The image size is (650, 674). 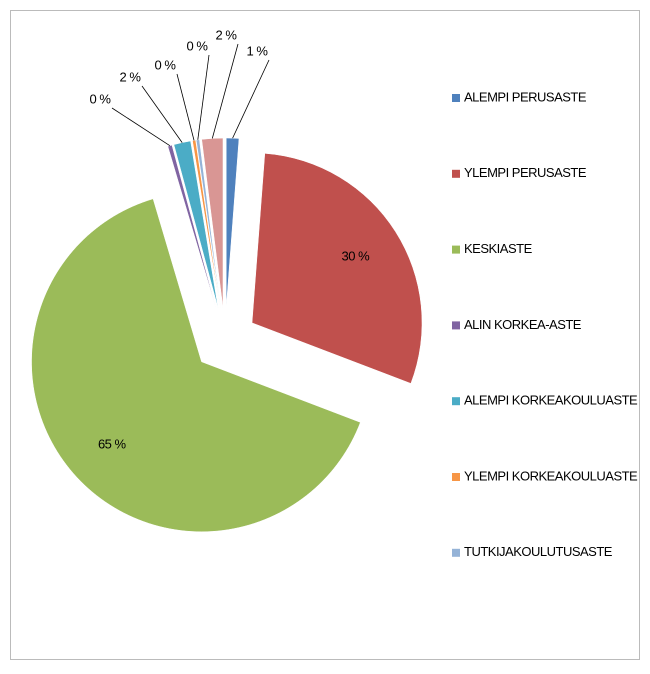 I want to click on legend-label: YLEMPI KORKEAKOULUASTE, so click(x=551, y=475).